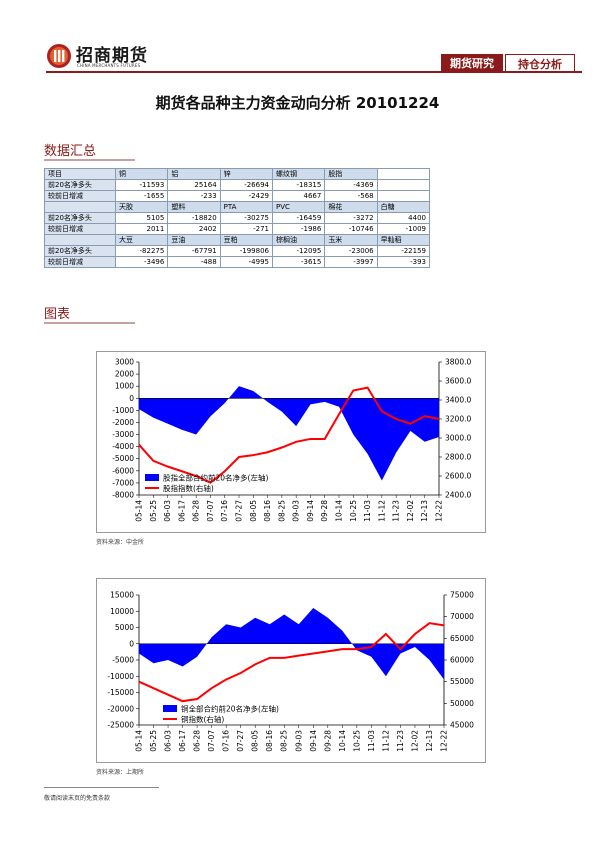 The width and height of the screenshot is (595, 842). Describe the element at coordinates (351, 251) in the screenshot. I see `table-cell: -23006` at that location.